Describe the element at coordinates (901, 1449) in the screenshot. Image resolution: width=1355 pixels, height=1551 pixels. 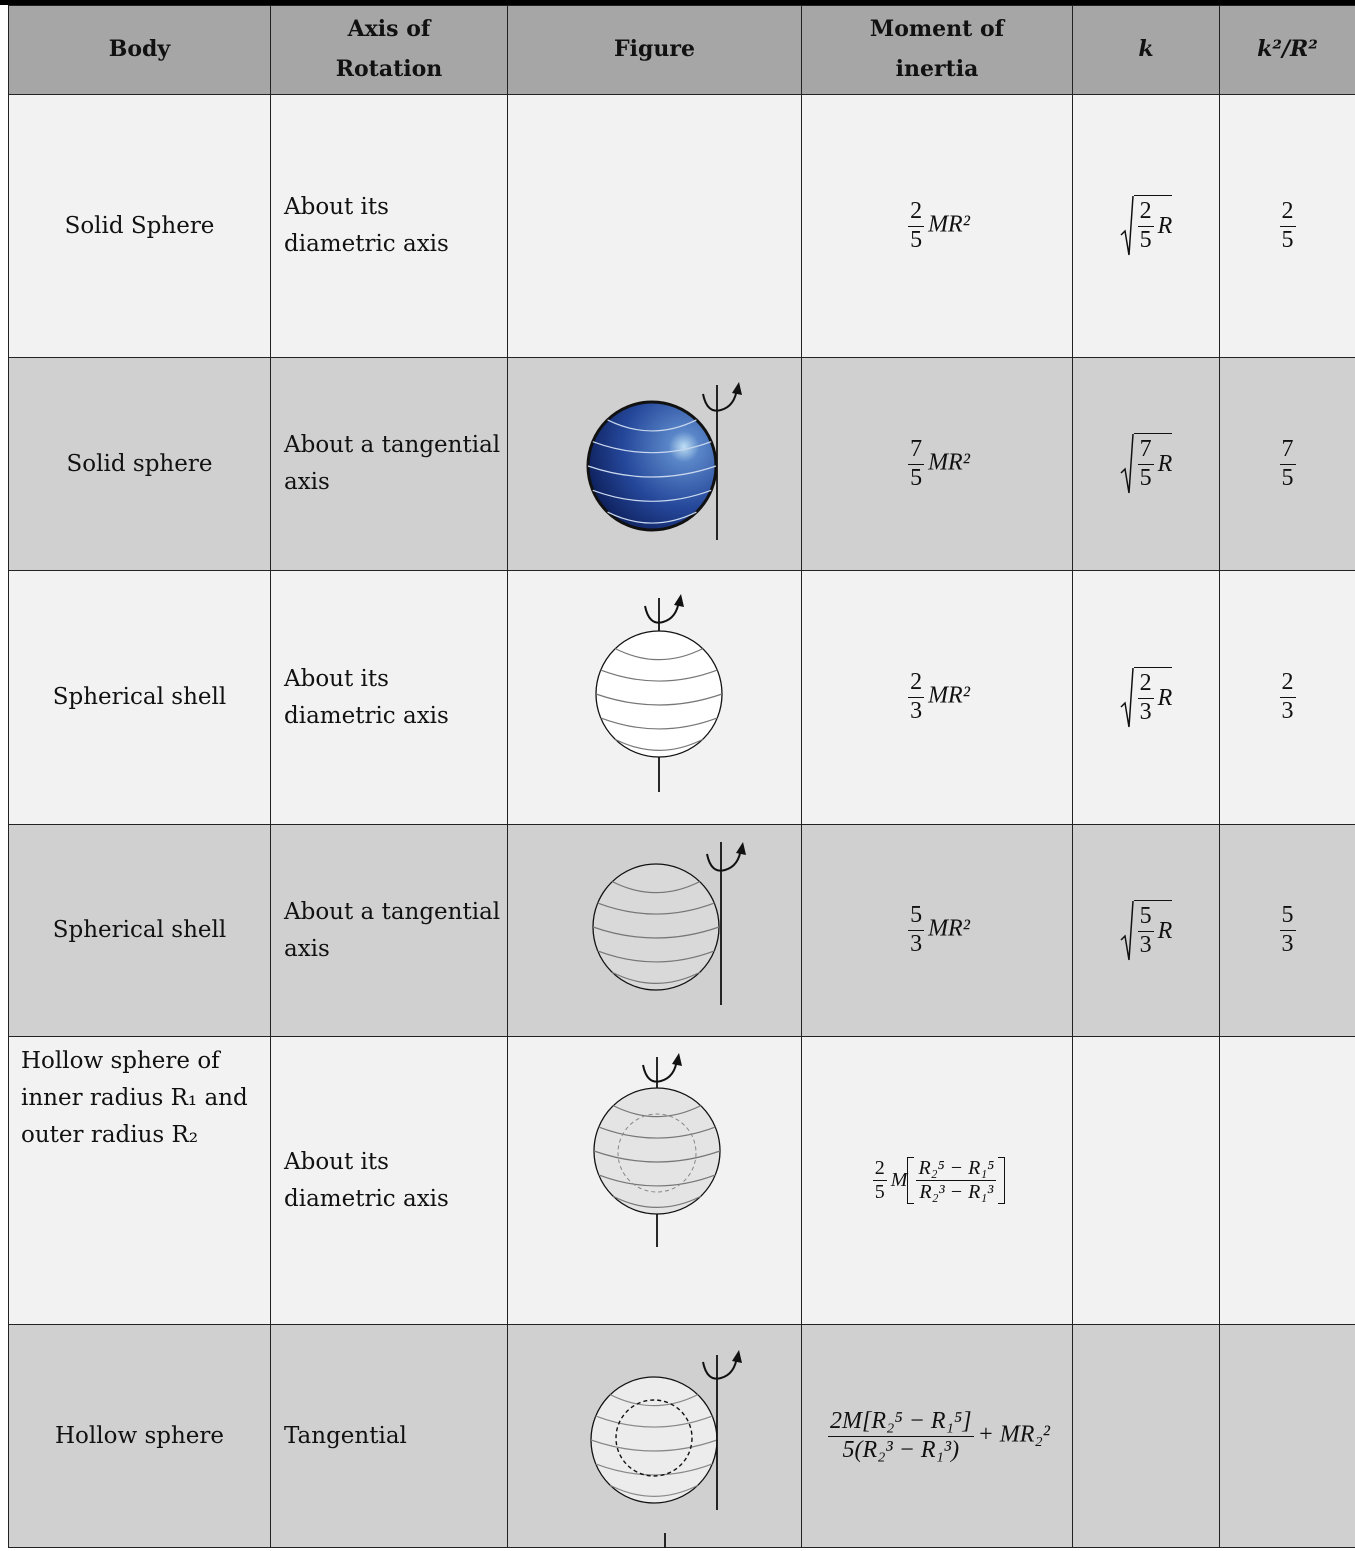
I see `denominator: 5(R₂³ − R₁³)` at that location.